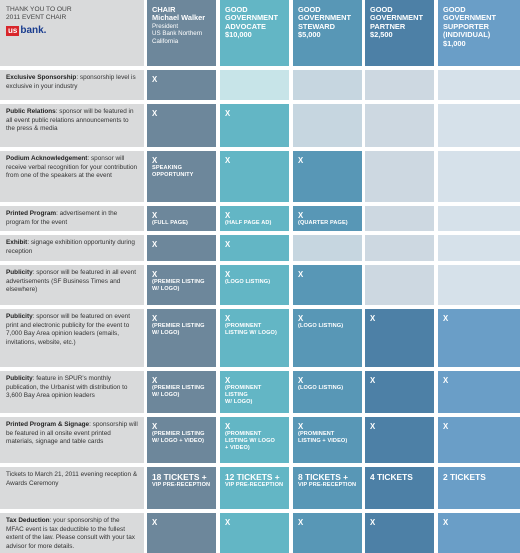  I want to click on benefit-note: W/ LOGO + VIDEO), so click(178, 441).